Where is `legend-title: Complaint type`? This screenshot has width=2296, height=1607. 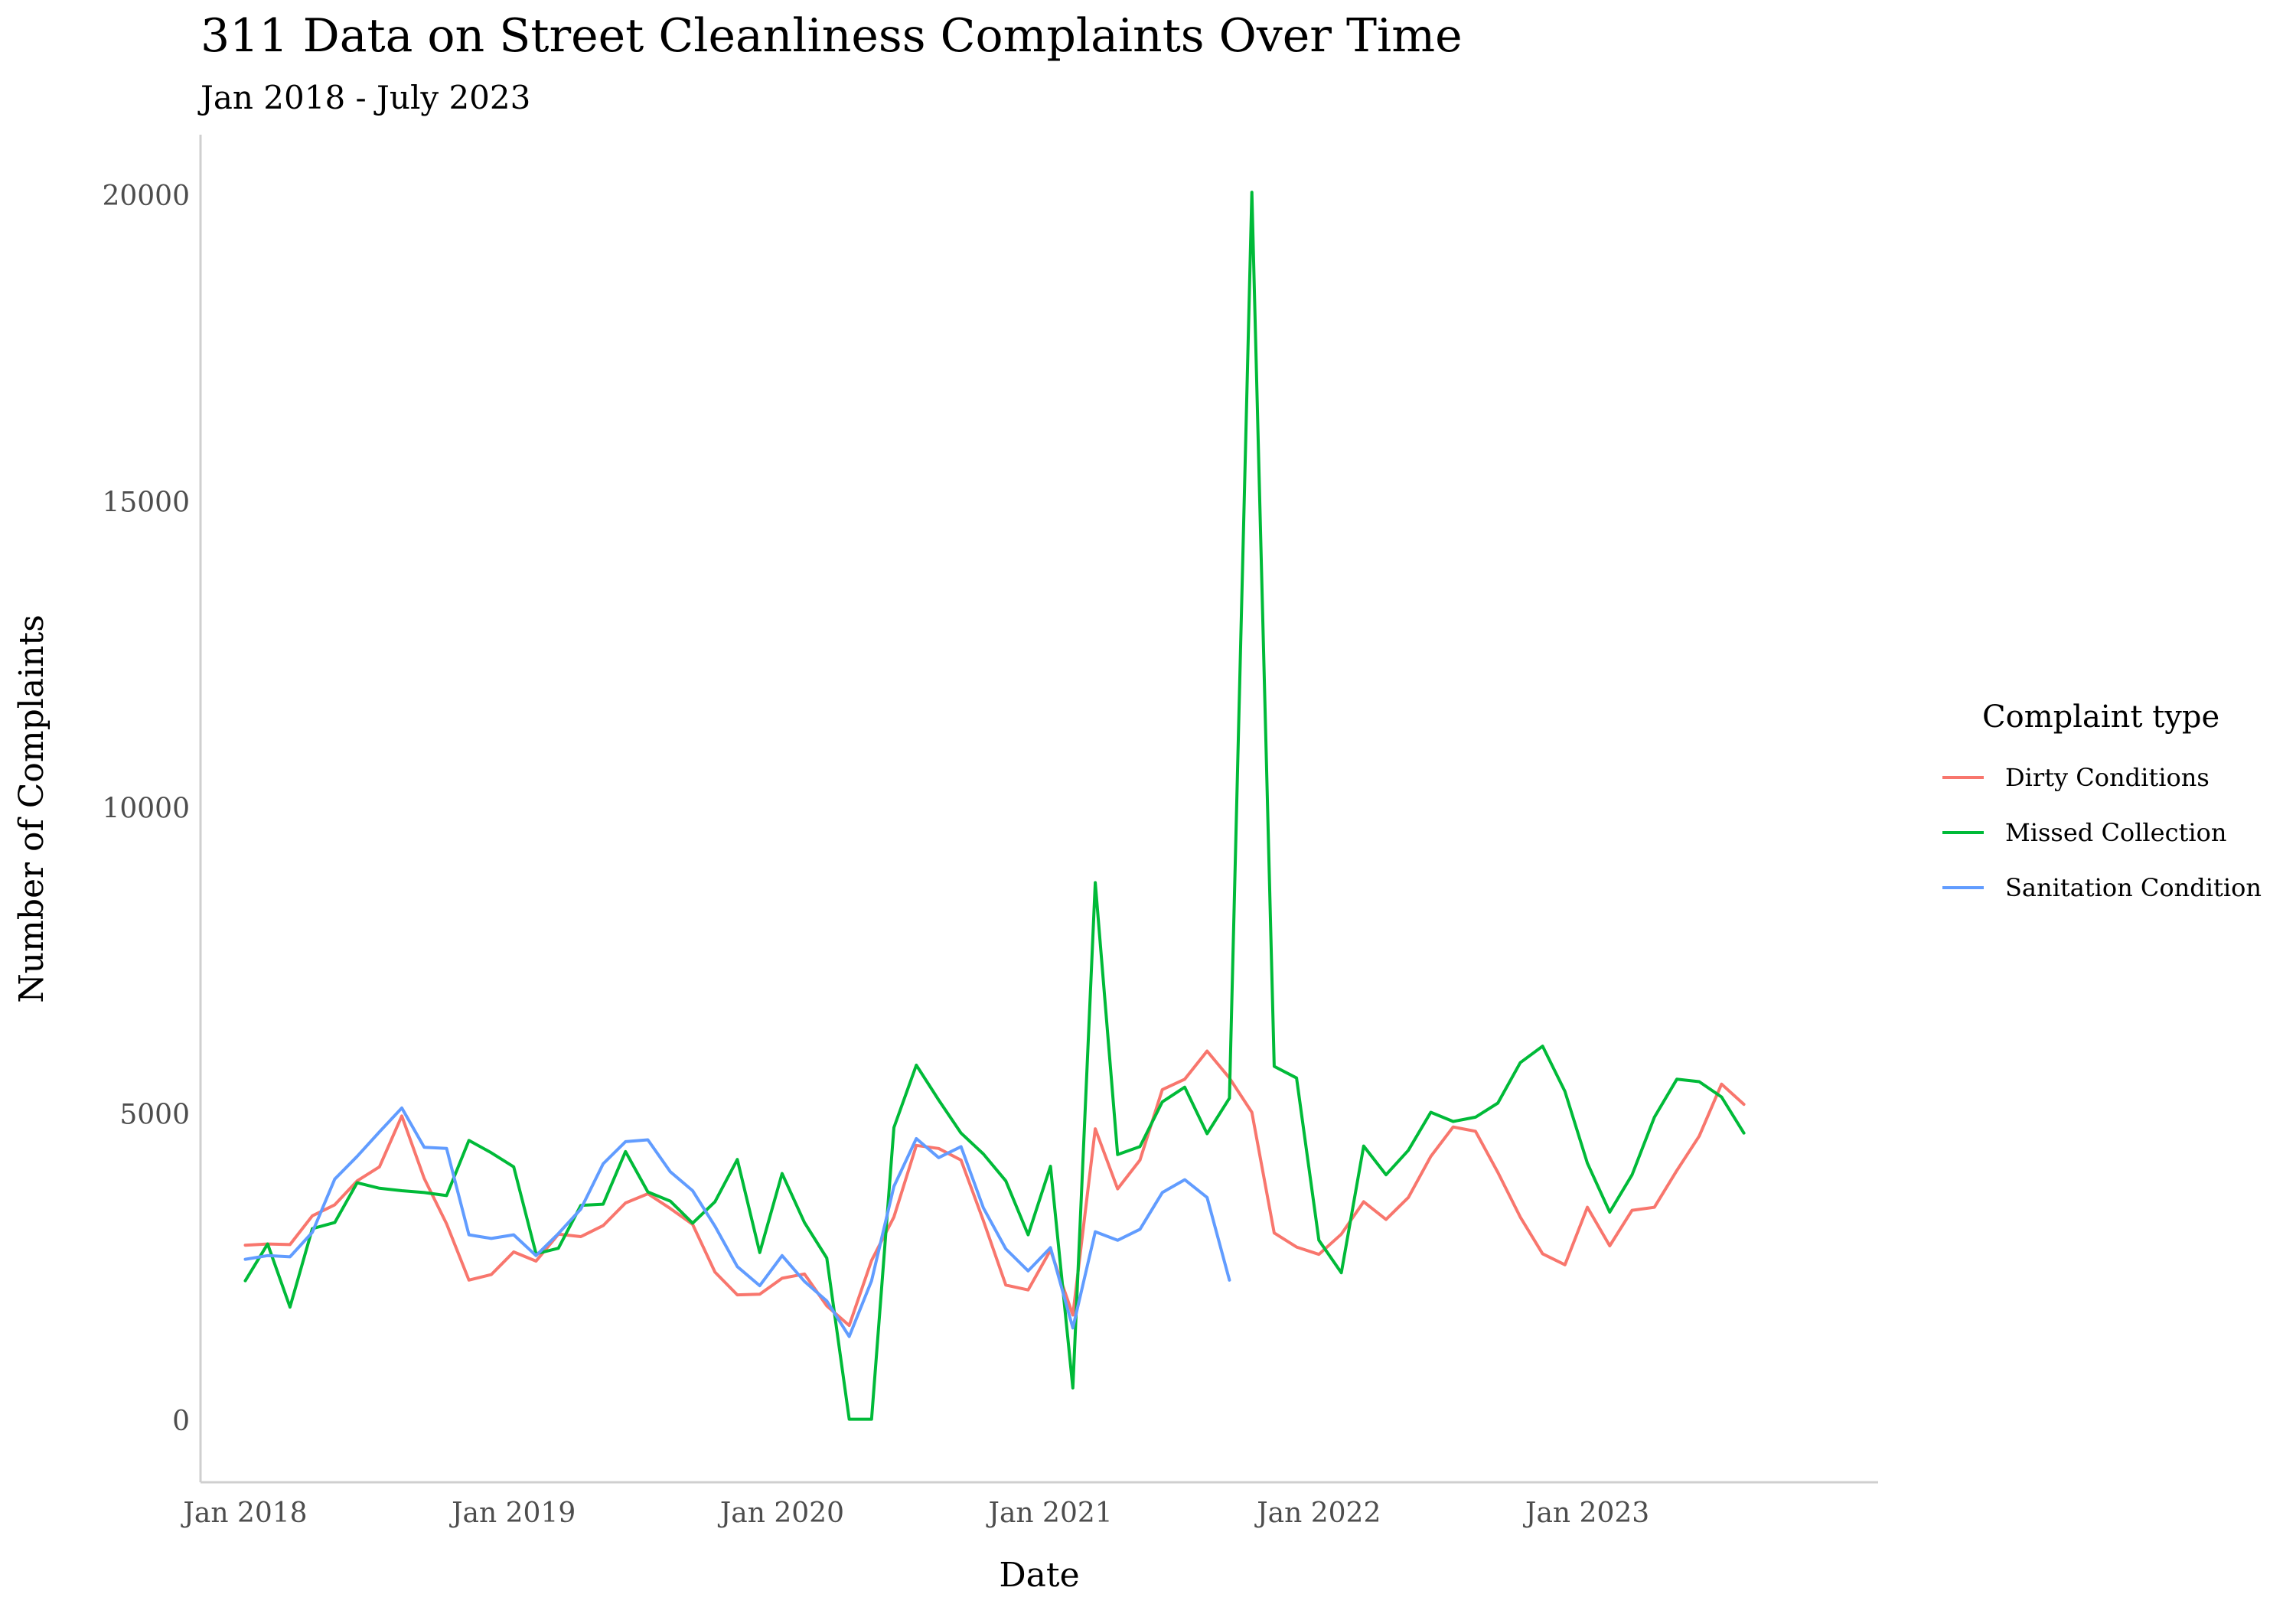
legend-title: Complaint type is located at coordinates (2100, 717).